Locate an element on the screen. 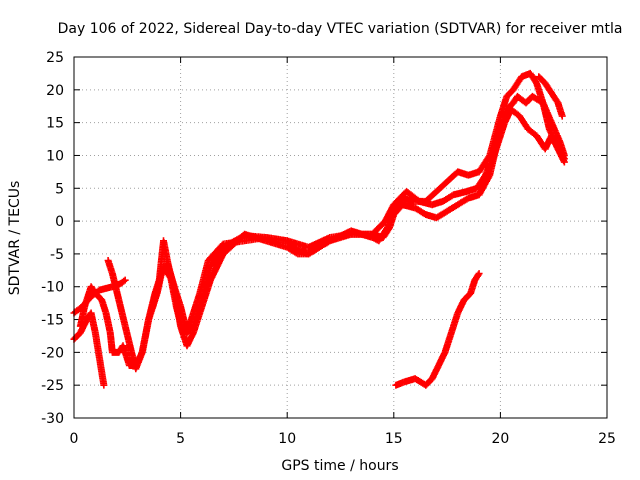  y-tick-label: 15 is located at coordinates (55, 124).